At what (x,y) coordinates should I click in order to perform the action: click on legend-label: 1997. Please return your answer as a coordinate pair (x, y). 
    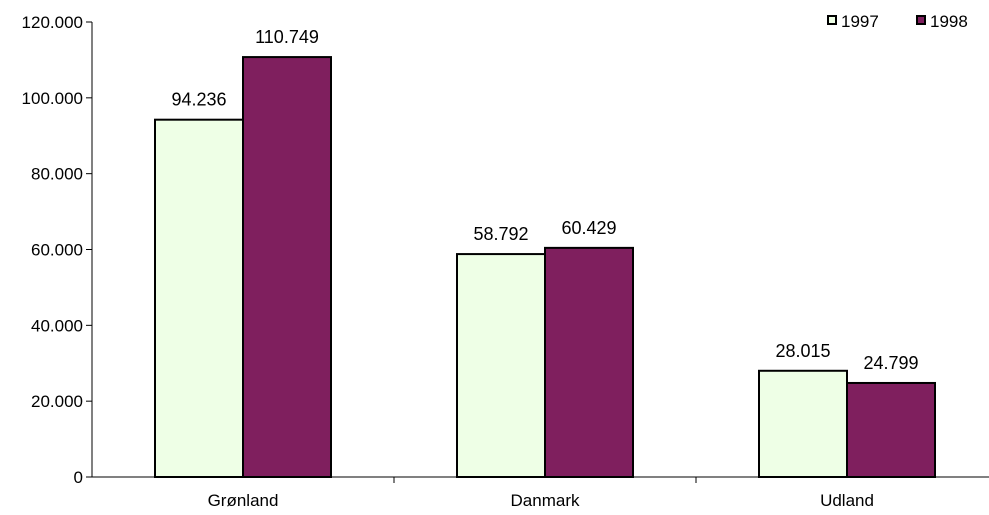
    Looking at the image, I should click on (860, 21).